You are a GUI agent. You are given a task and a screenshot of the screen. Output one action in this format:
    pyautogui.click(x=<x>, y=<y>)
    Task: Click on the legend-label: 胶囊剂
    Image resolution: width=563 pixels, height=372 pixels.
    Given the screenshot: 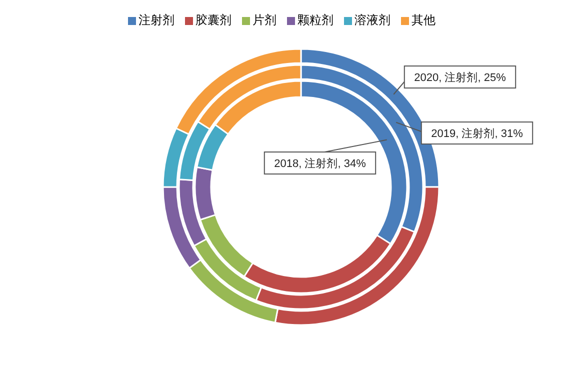 What is the action you would take?
    pyautogui.click(x=214, y=20)
    